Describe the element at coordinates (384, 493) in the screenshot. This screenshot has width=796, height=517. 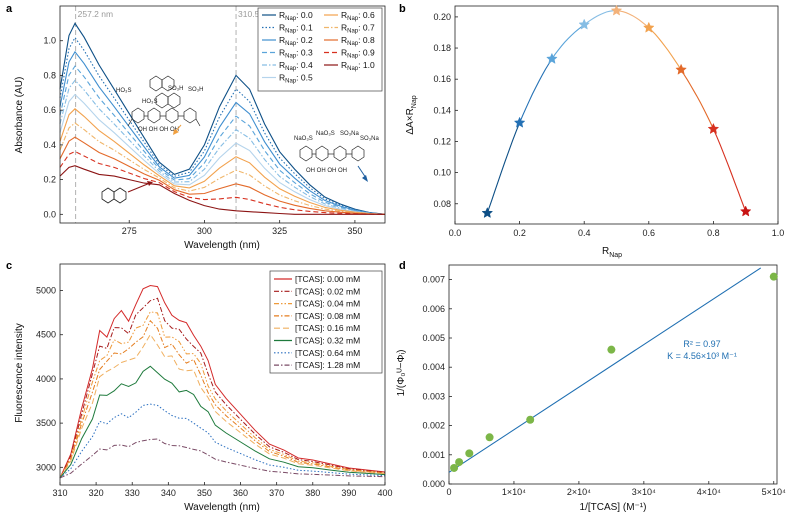
I see `panel-c-xtick-label: 400` at that location.